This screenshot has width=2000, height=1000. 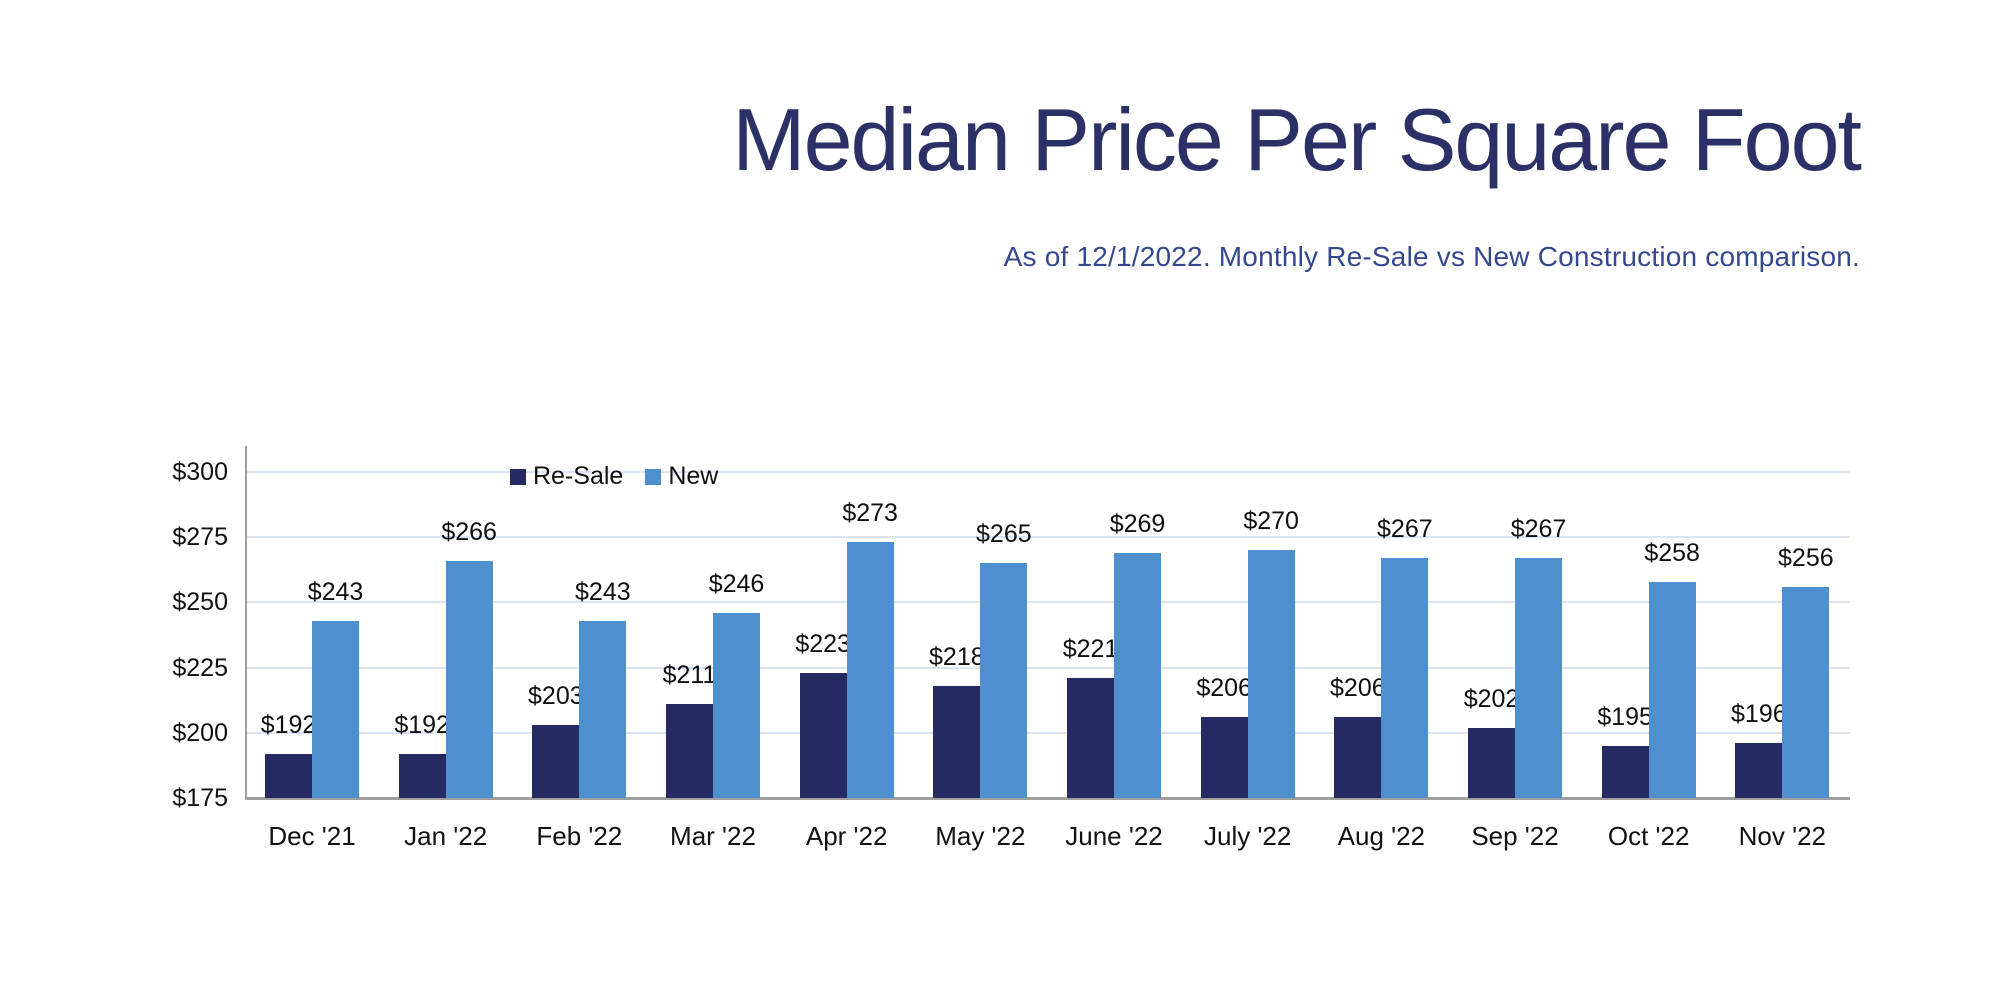 What do you see at coordinates (200, 732) in the screenshot?
I see `y-axis-tick-label: $200` at bounding box center [200, 732].